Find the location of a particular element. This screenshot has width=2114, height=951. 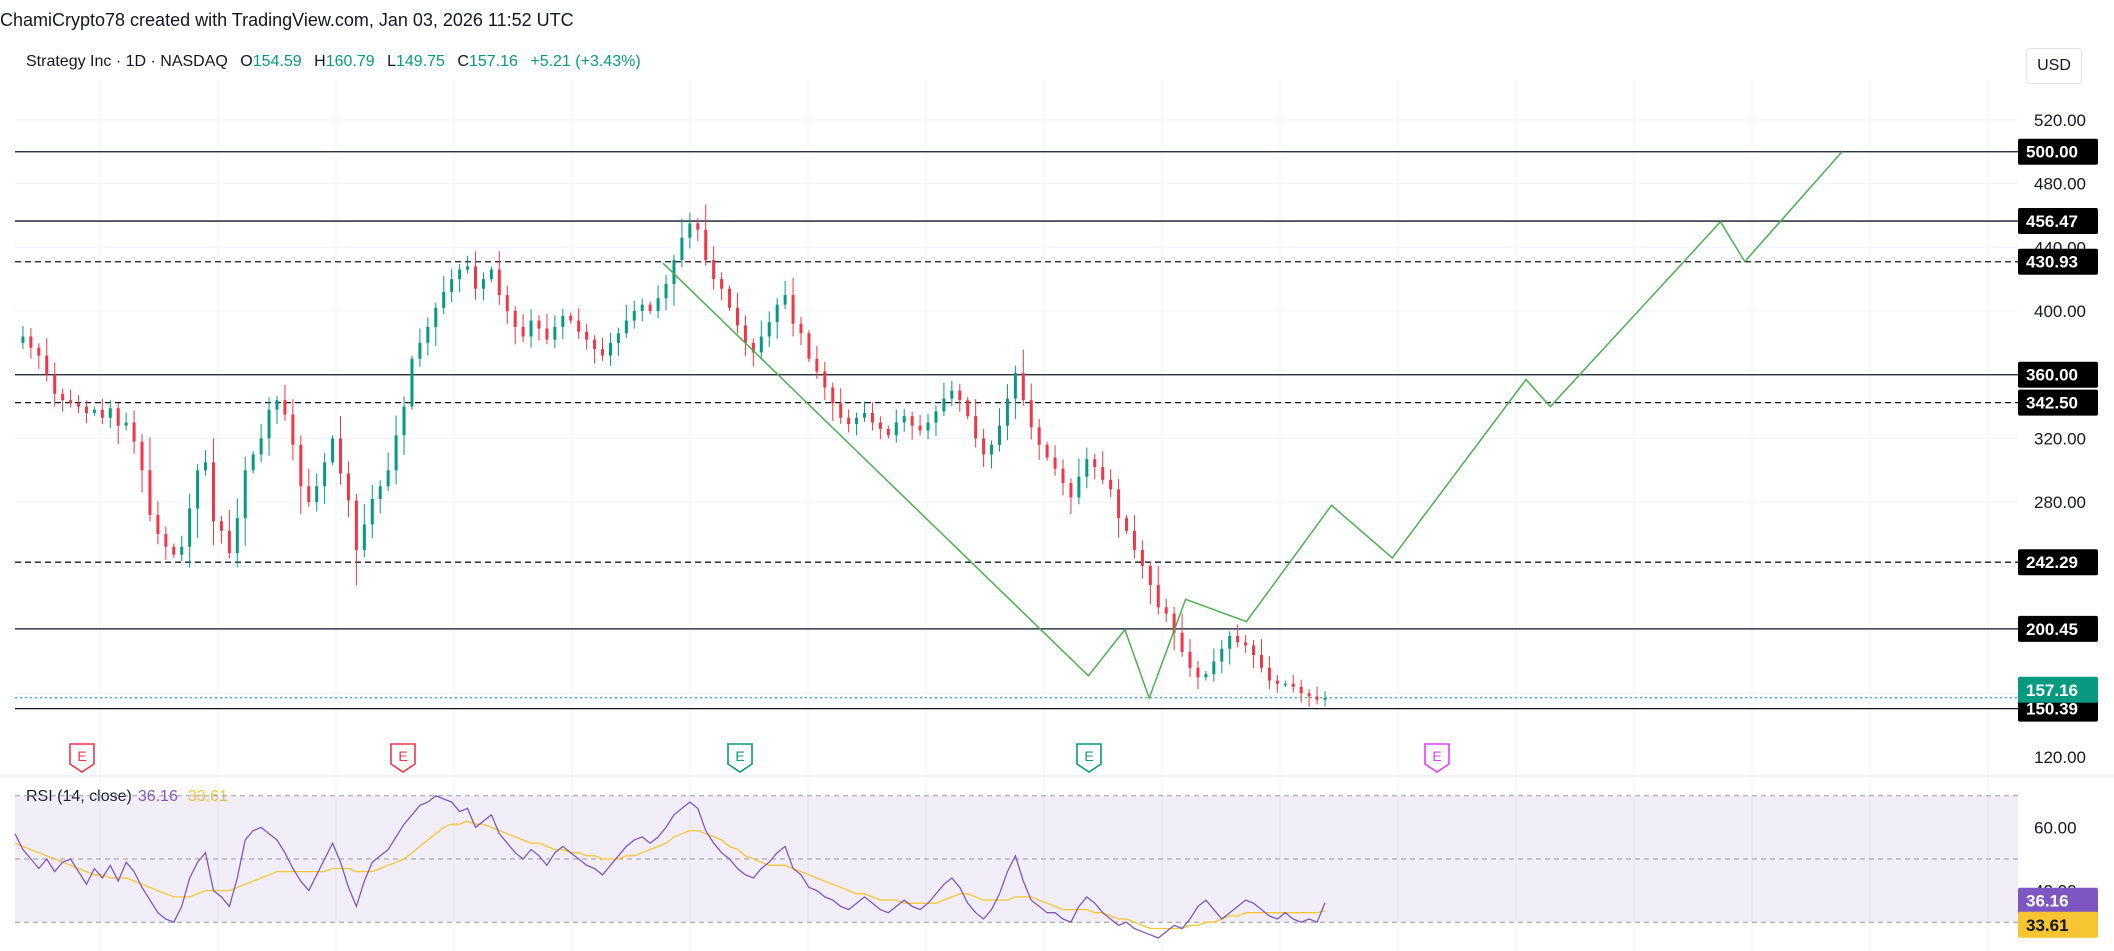

price-tick-label: 400.00 is located at coordinates (2060, 311).